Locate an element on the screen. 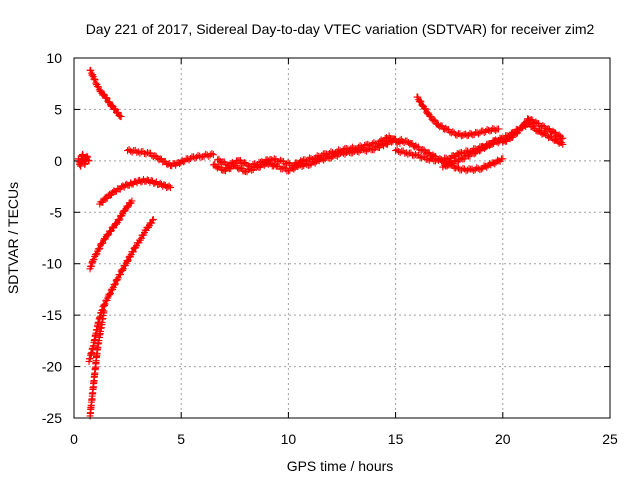 The image size is (640, 480). x-tick-label: 10 is located at coordinates (289, 439).